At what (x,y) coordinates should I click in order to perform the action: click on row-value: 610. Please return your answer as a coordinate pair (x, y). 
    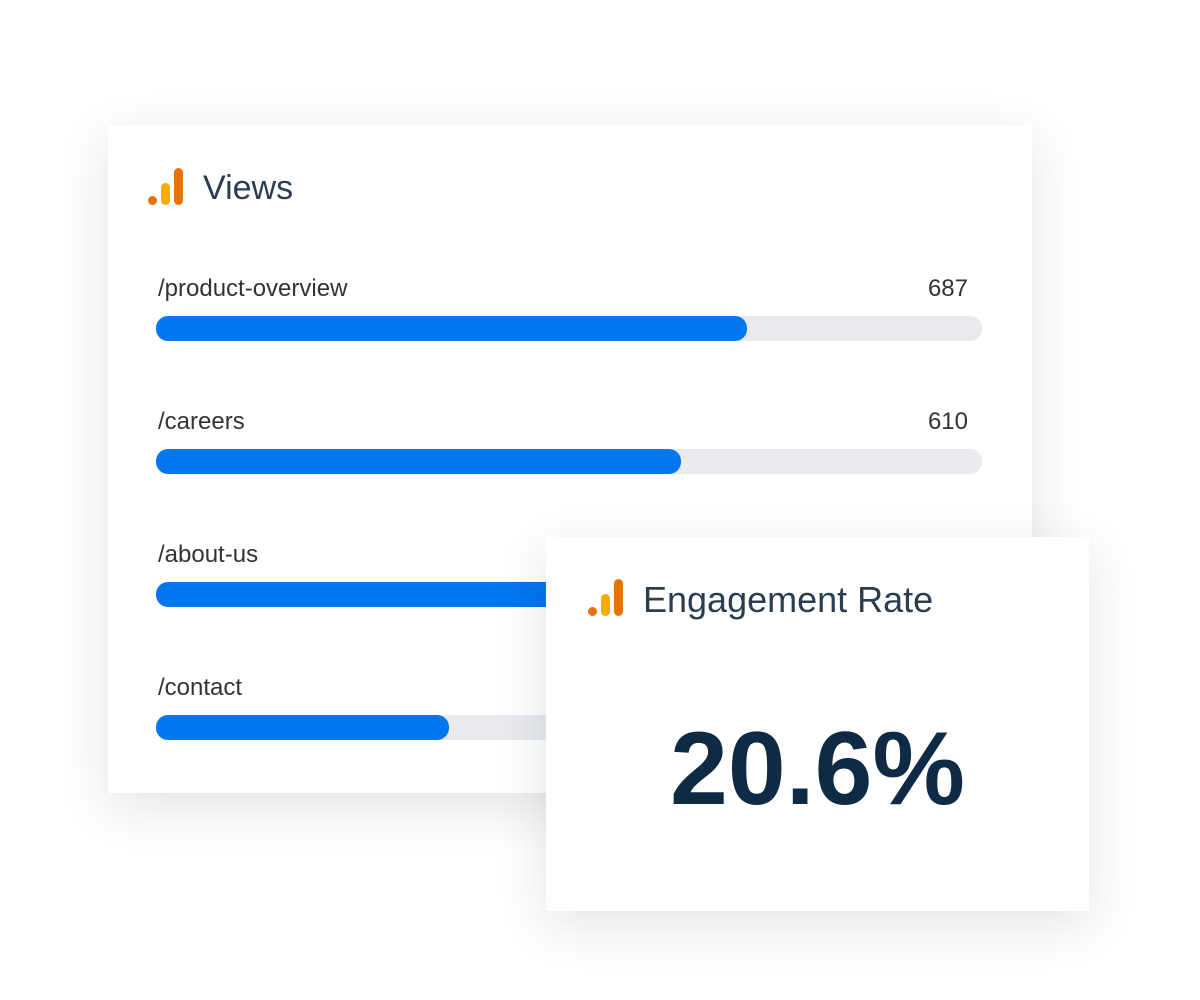
    Looking at the image, I should click on (947, 421).